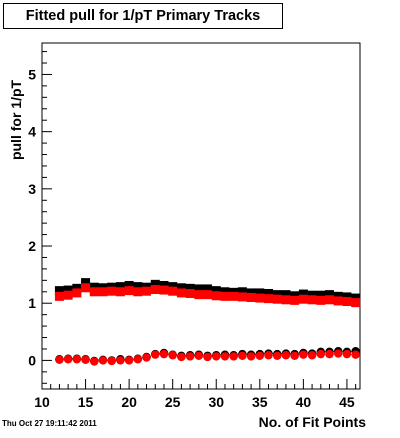 The height and width of the screenshot is (438, 400). I want to click on timestamp: Thu Oct 27 19:11:42 2011, so click(49, 423).